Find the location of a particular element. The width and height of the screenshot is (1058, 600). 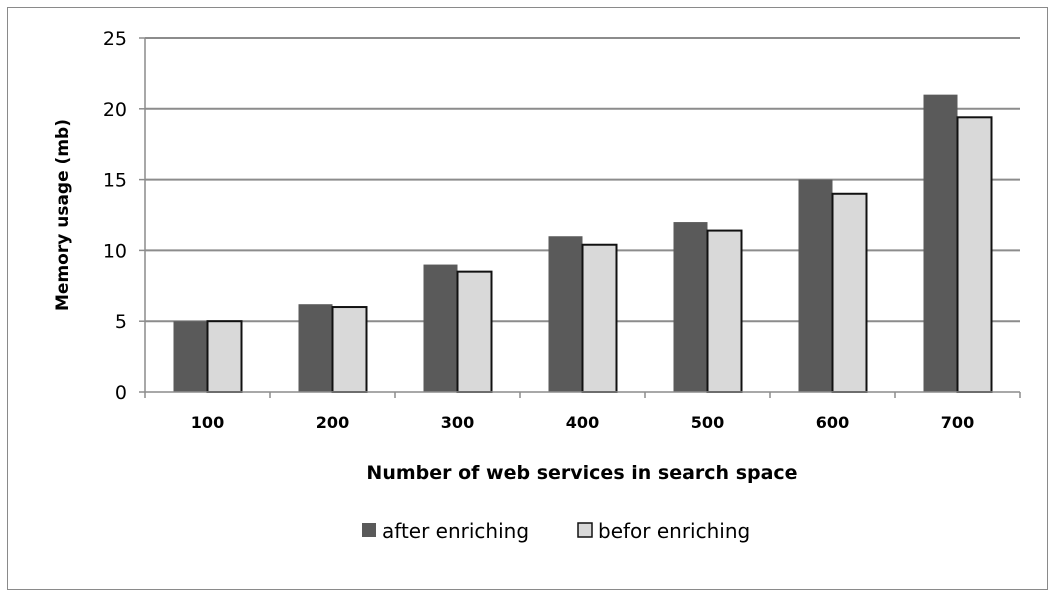

y-axis-label: Memory usage (mb) is located at coordinates (63, 215).